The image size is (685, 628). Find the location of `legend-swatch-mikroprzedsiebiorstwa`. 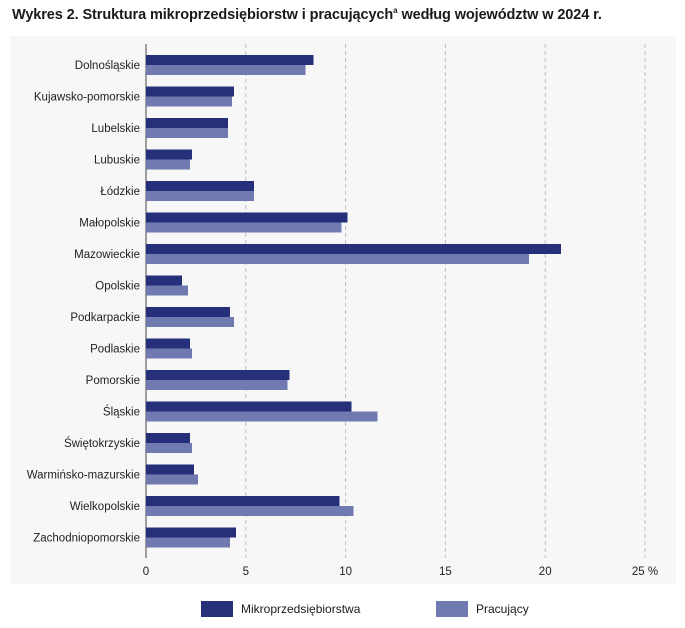

legend-swatch-mikroprzedsiebiorstwa is located at coordinates (217, 609).